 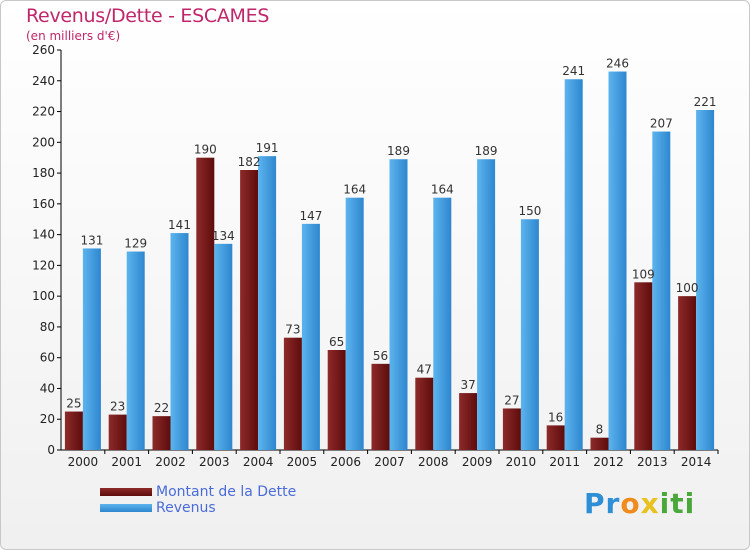 What do you see at coordinates (630, 503) in the screenshot?
I see `logo-part-2: o` at bounding box center [630, 503].